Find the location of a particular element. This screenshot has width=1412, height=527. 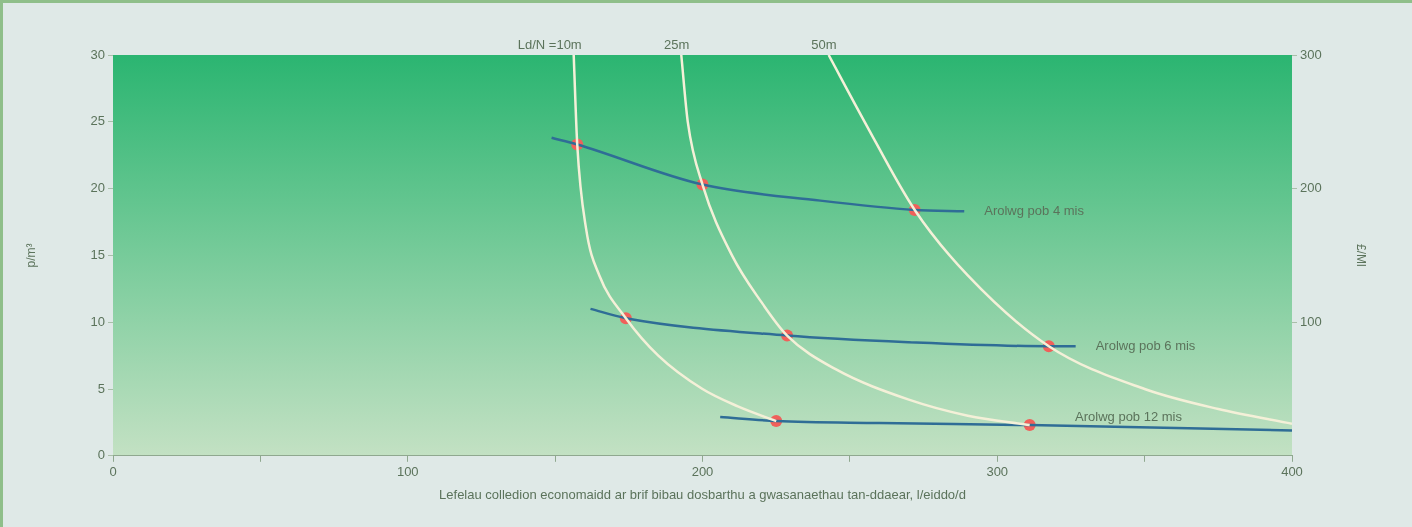

x-tick-label: 400 is located at coordinates (1292, 472).